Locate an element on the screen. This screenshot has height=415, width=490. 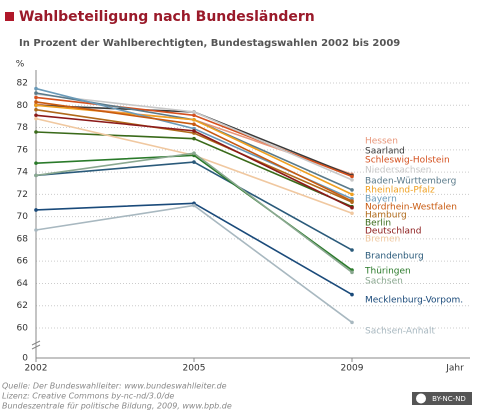
series-label: Bremen is located at coordinates (382, 240).